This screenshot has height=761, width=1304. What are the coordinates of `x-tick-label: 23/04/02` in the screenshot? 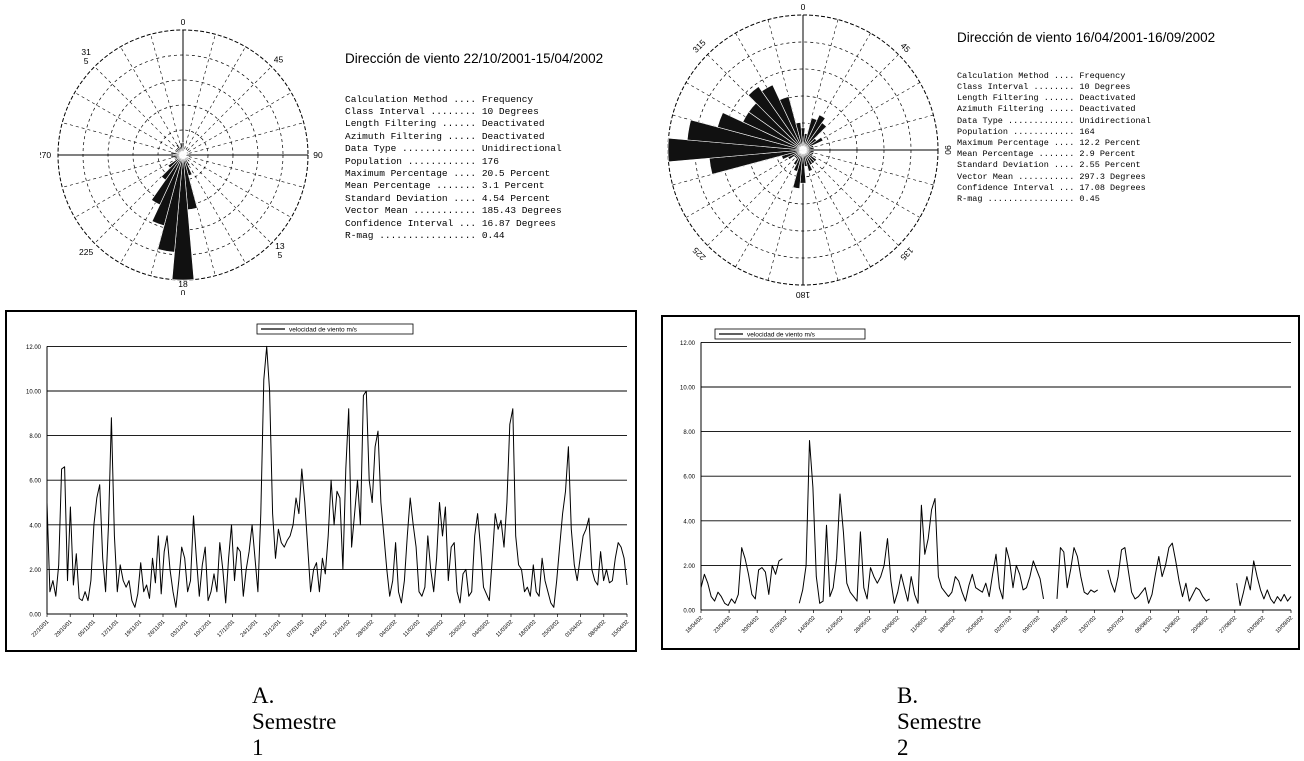 It's located at (723, 625).